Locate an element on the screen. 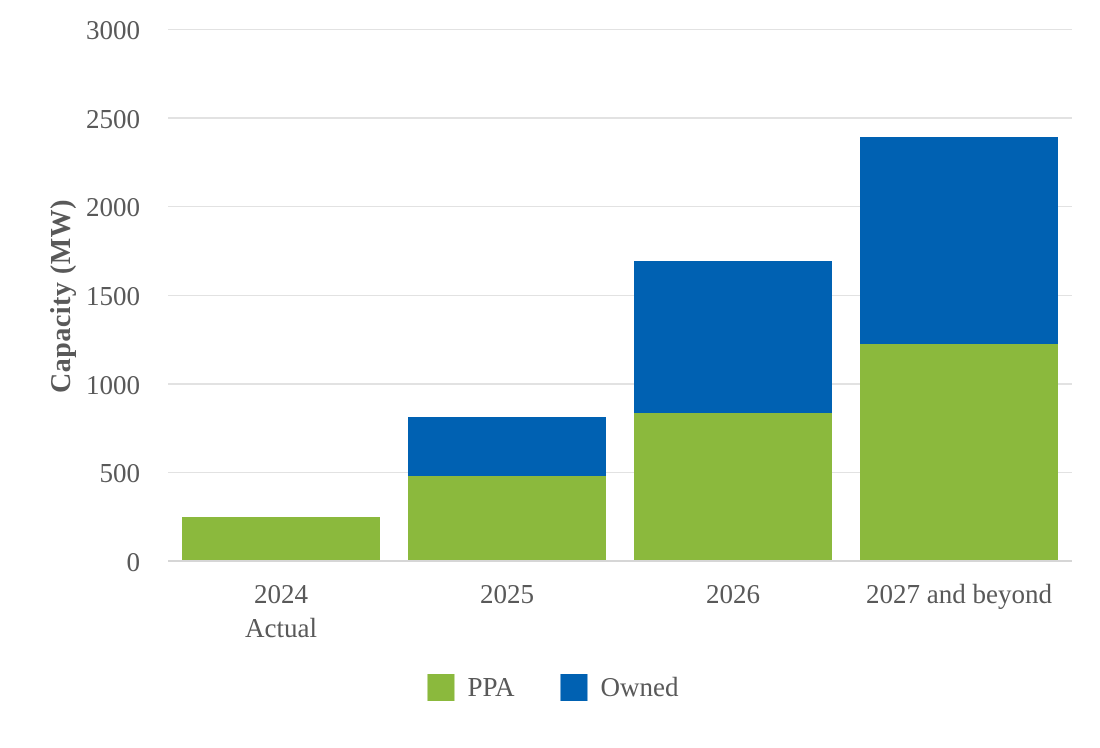  x-axis-label-line: 2024 is located at coordinates (281, 594).